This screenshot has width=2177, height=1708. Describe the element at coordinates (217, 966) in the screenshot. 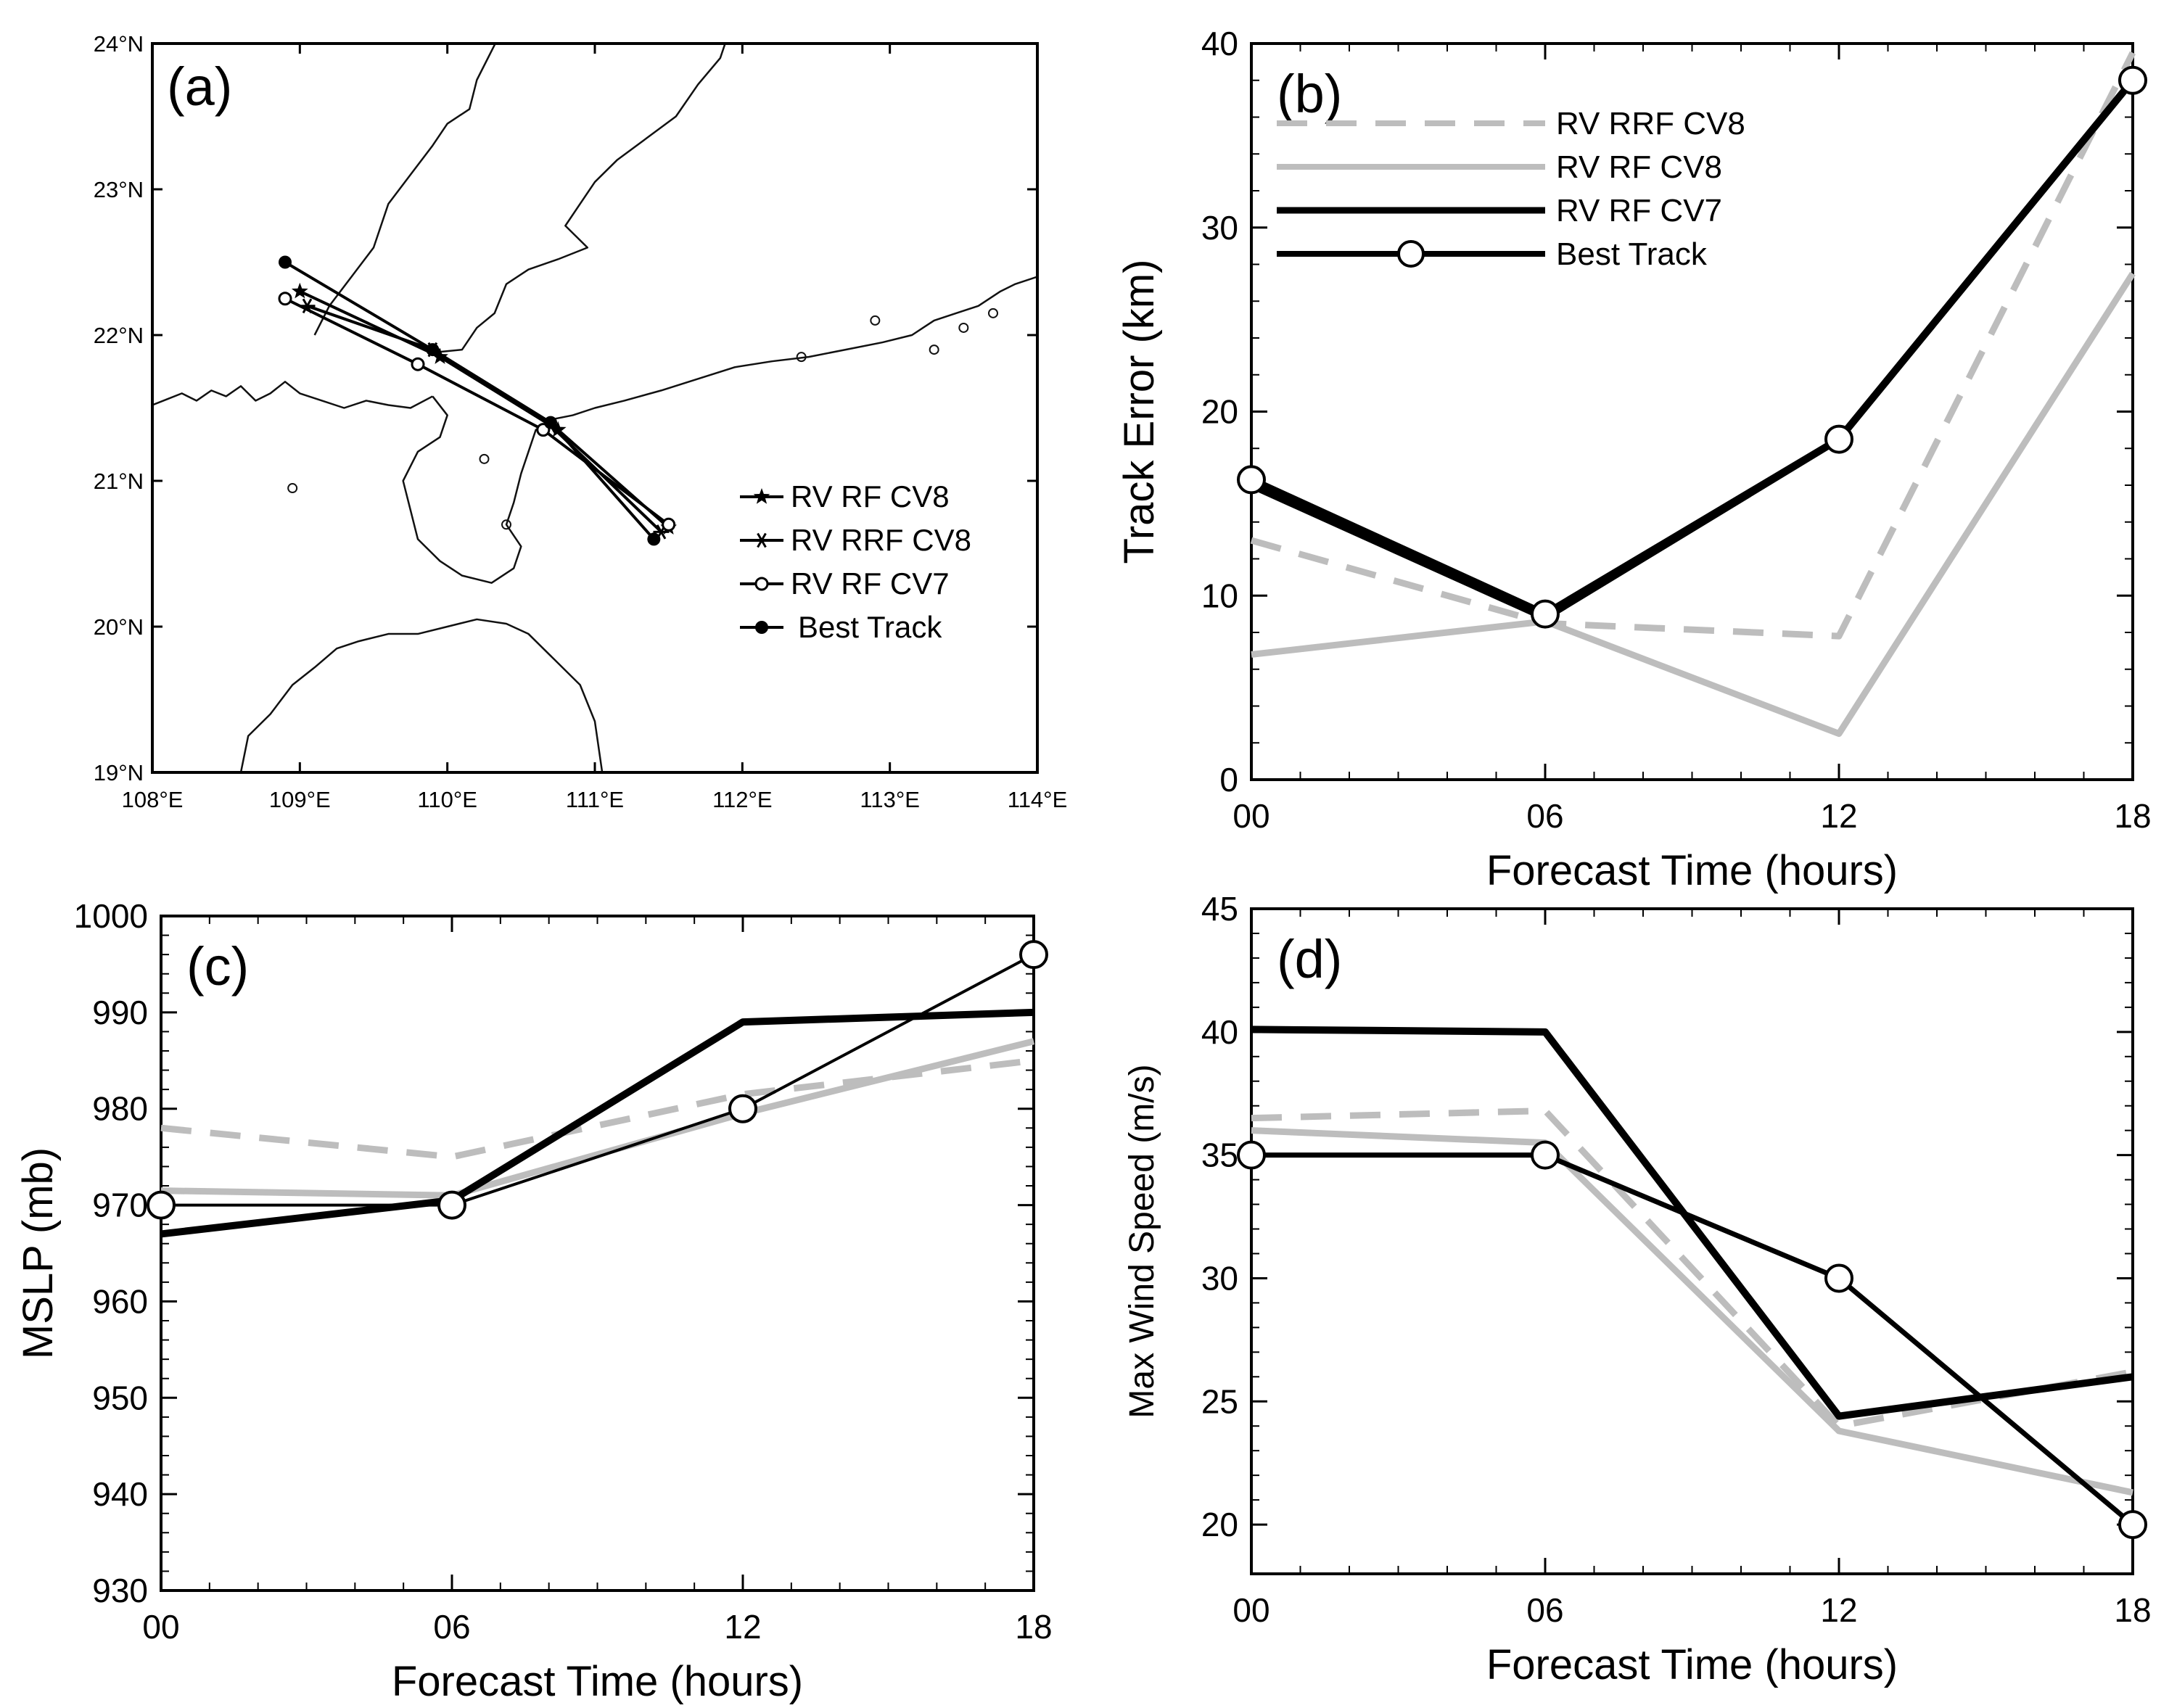

I see `panel-label: (c)` at that location.